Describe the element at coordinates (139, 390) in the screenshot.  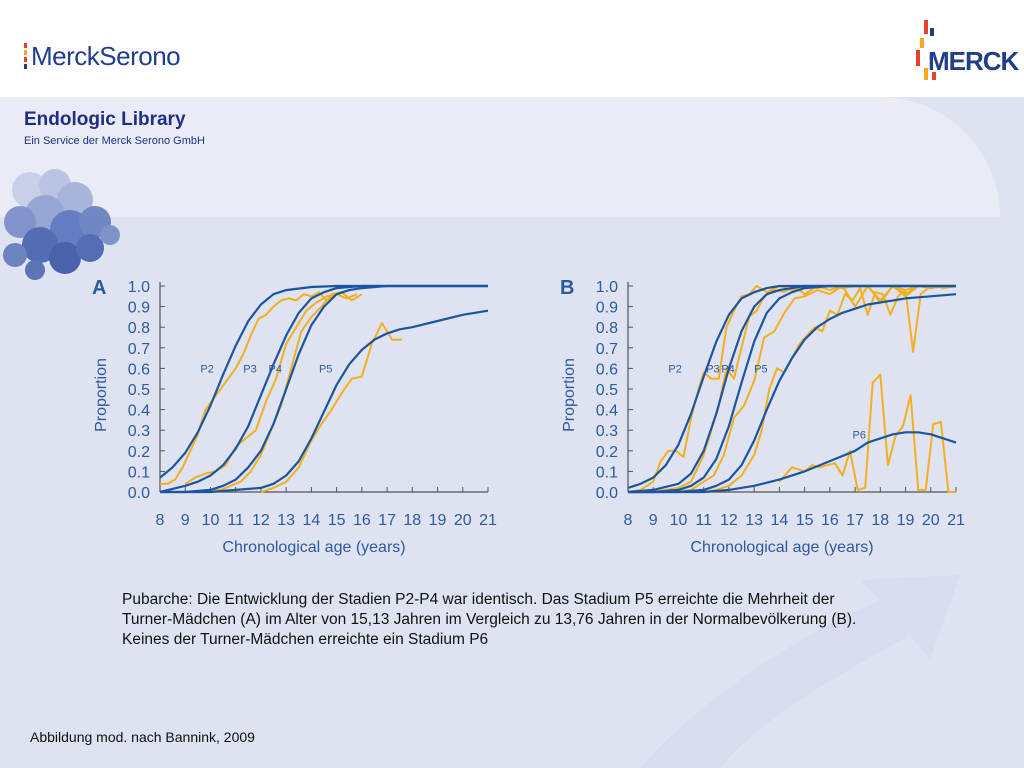
I see `chart-a-y-tick-label: 0.5` at that location.